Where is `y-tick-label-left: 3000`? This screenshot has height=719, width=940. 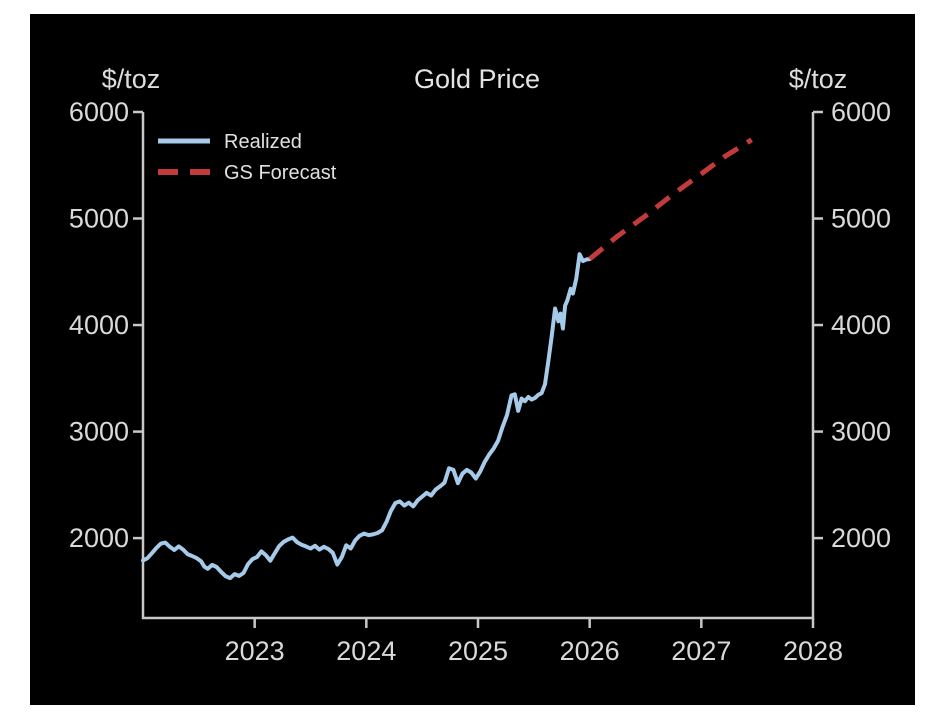
y-tick-label-left: 3000 is located at coordinates (99, 432).